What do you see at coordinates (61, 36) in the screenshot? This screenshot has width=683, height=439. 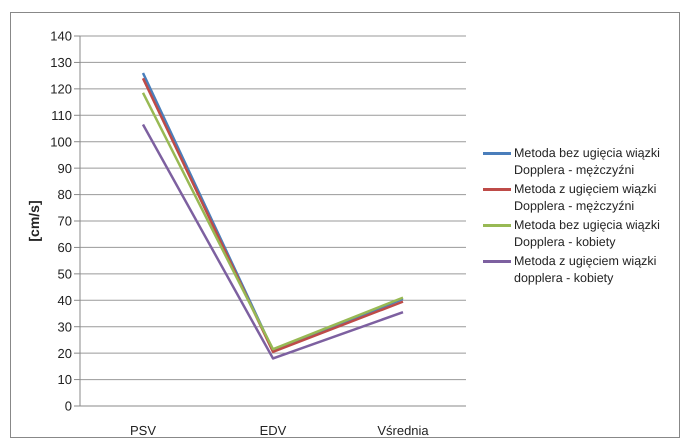 I see `y-tick-label: 140` at bounding box center [61, 36].